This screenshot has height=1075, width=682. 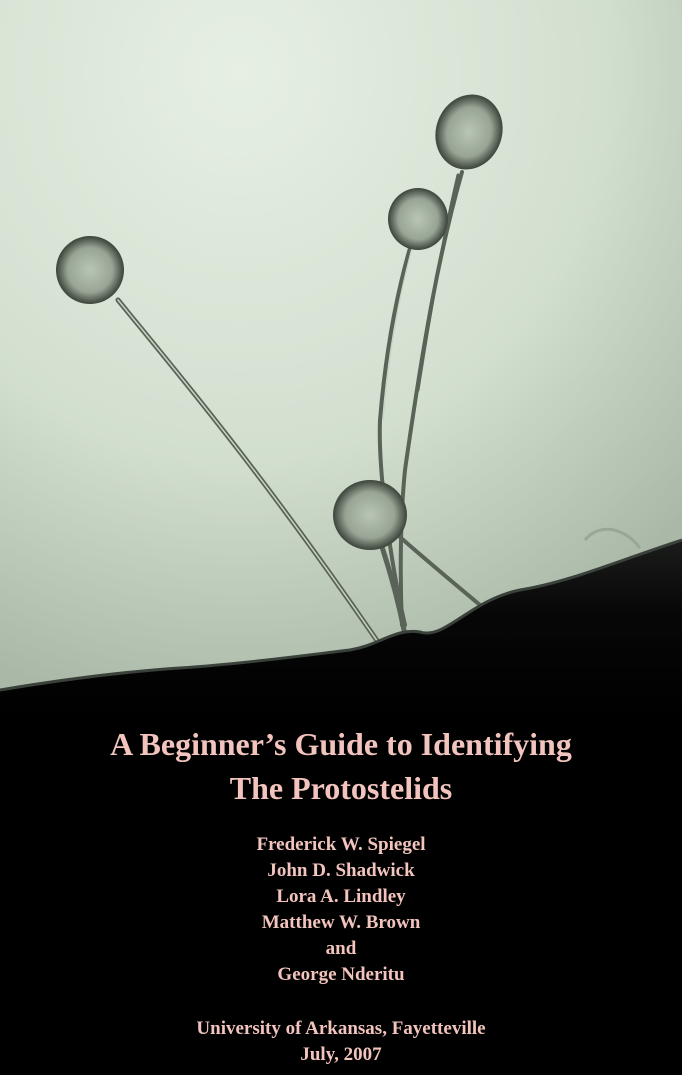 What do you see at coordinates (341, 870) in the screenshot?
I see `author-2: John D. Shadwick` at bounding box center [341, 870].